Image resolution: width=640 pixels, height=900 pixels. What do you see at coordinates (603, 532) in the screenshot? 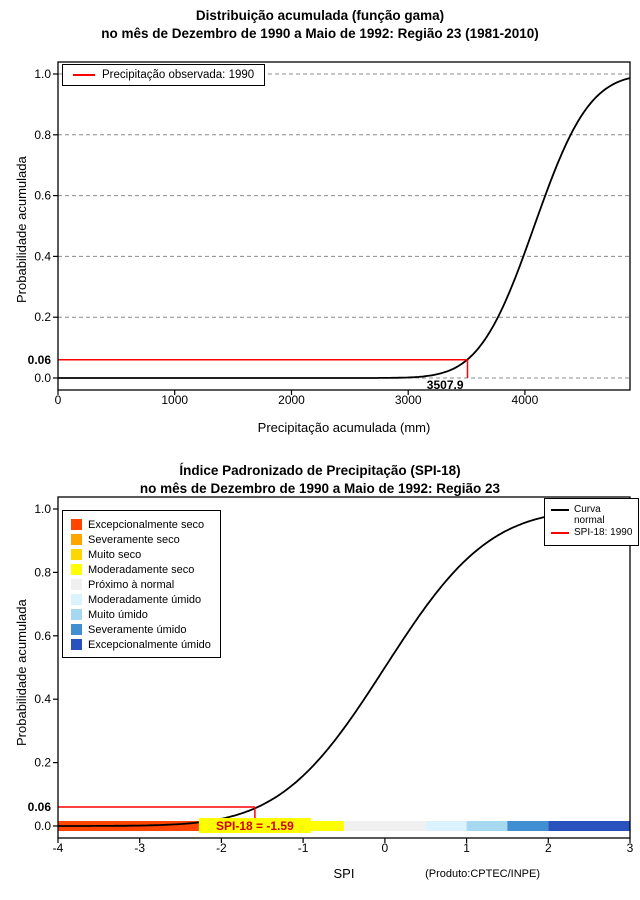
I see `spi-1990-legend-label: SPI-18: 1990` at bounding box center [603, 532].